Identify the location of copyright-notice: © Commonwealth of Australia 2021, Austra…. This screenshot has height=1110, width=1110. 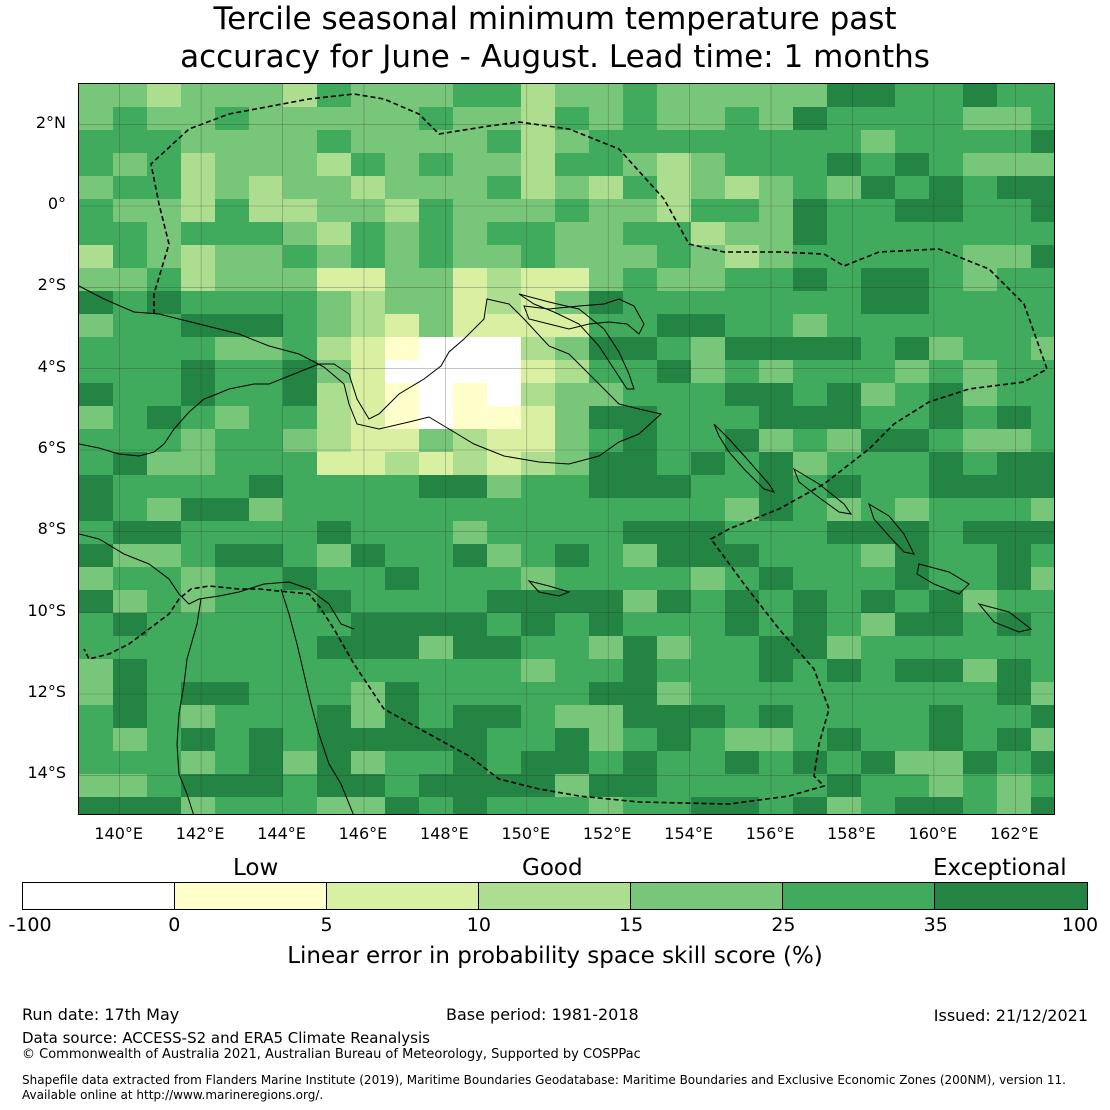
(331, 1054).